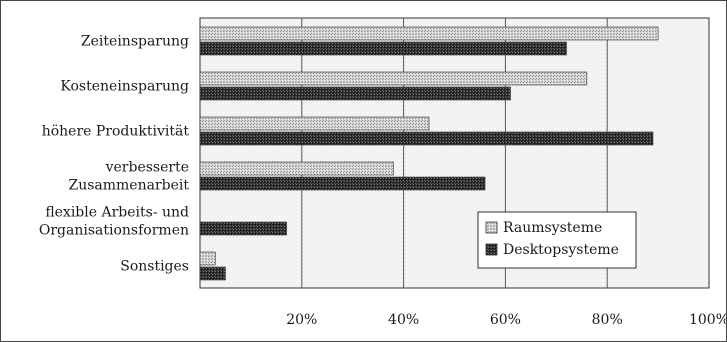 Image resolution: width=727 pixels, height=342 pixels. I want to click on category-label-3: verbesserte Zusammenarbeit, so click(128, 177).